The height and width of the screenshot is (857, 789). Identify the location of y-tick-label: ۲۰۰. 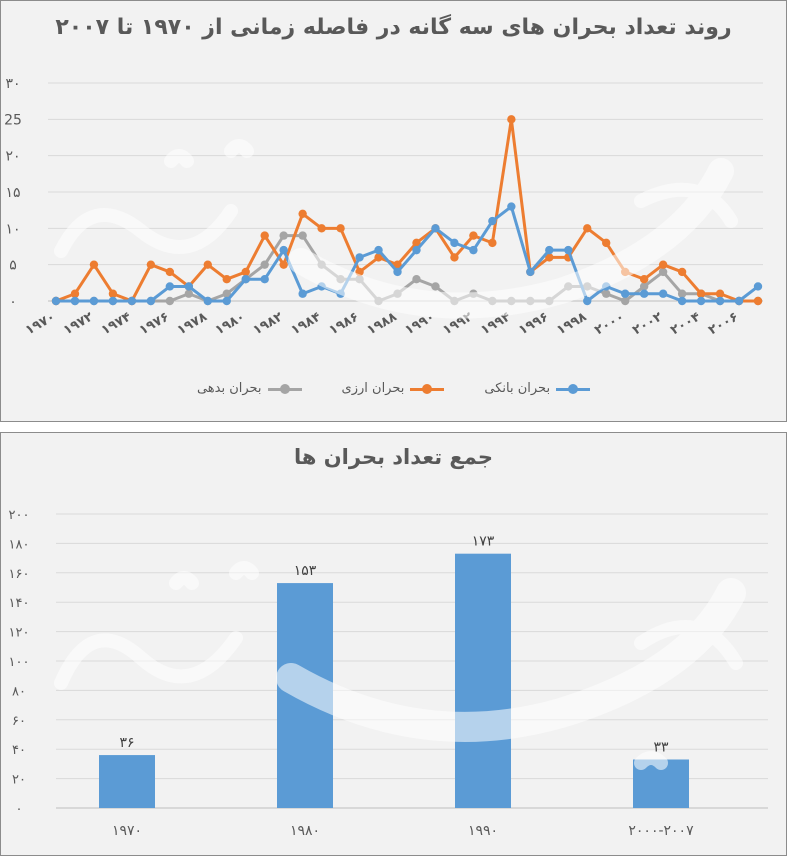
(19, 515).